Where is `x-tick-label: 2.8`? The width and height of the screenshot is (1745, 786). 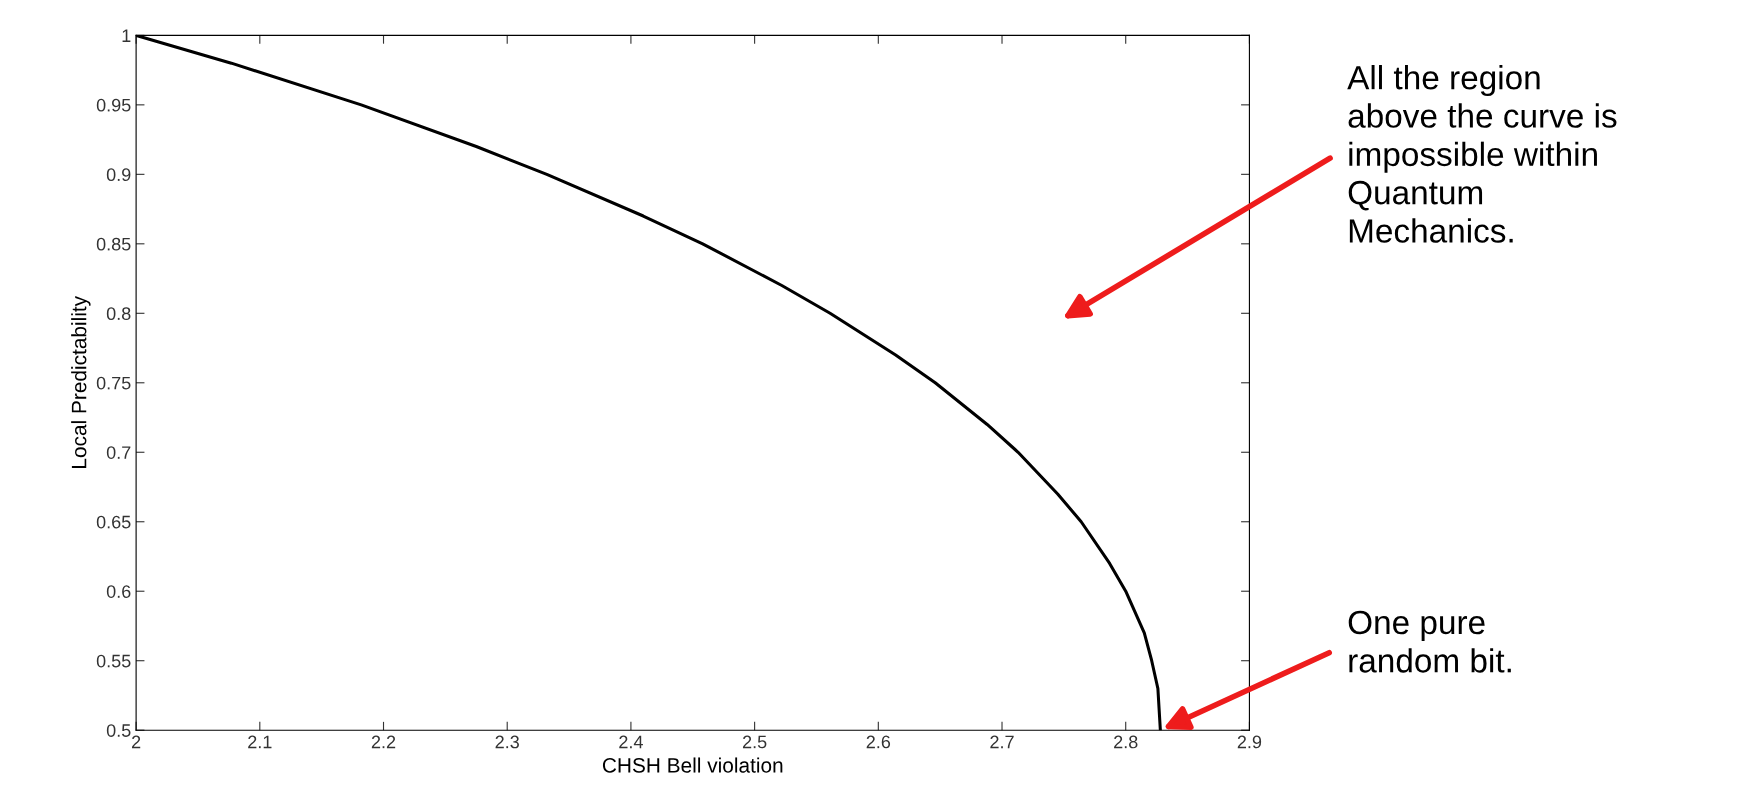 x-tick-label: 2.8 is located at coordinates (1126, 742).